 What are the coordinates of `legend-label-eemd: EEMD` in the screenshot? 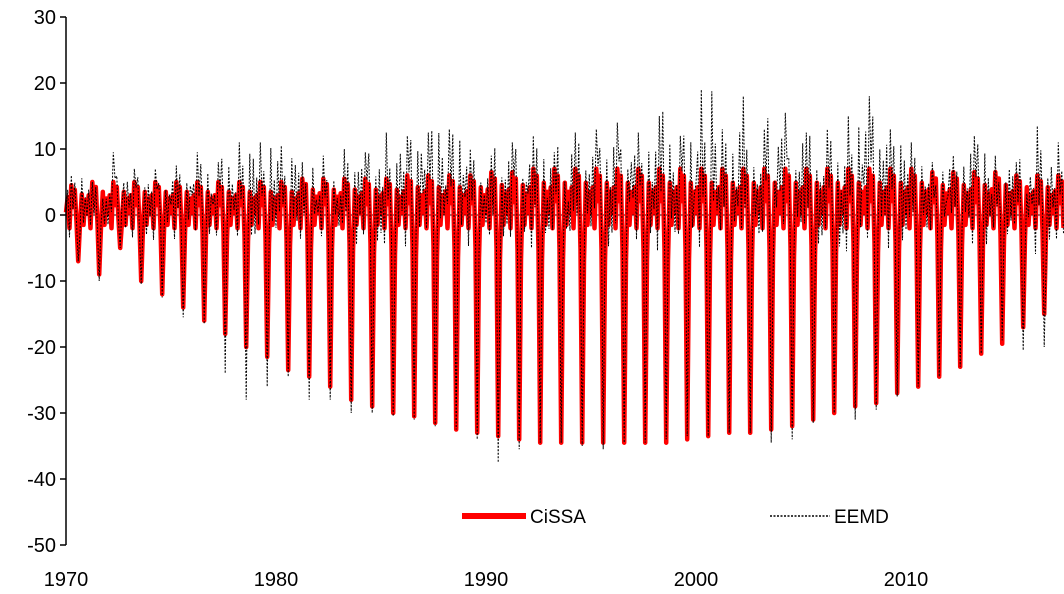 It's located at (861, 517).